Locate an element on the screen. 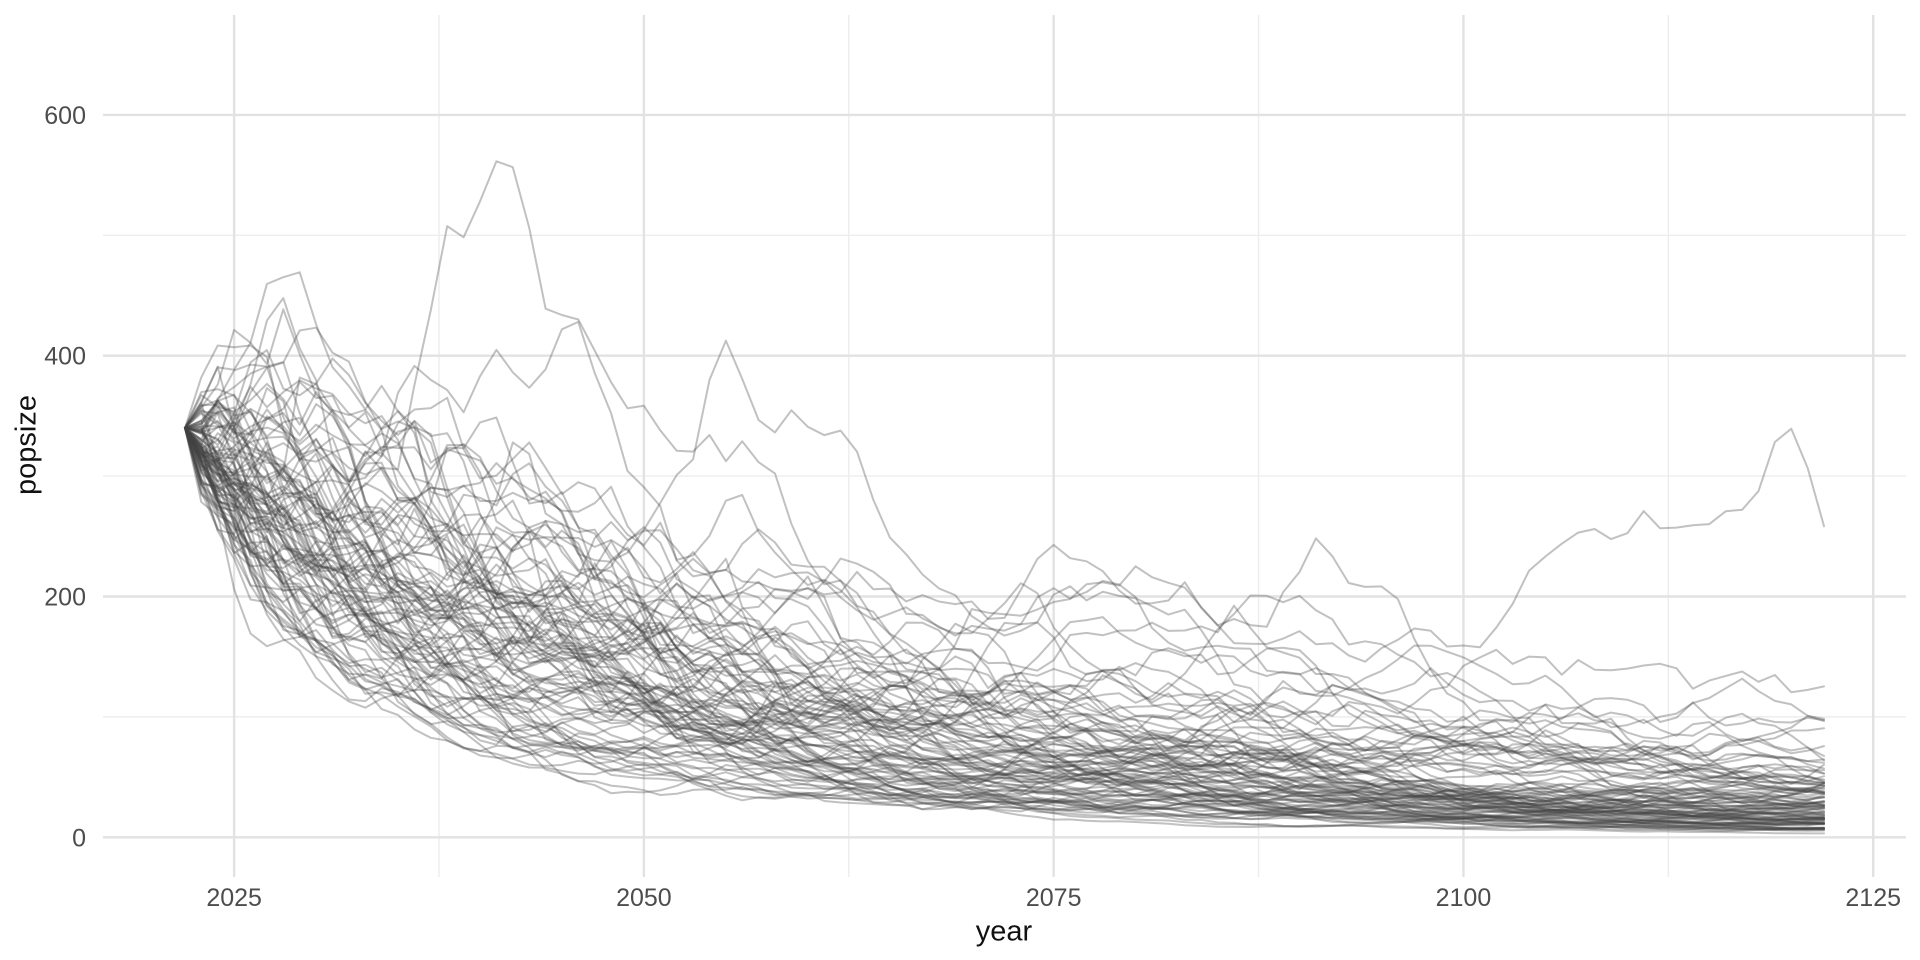 Image resolution: width=1920 pixels, height=960 pixels. x-axis-title: year is located at coordinates (1004, 931).